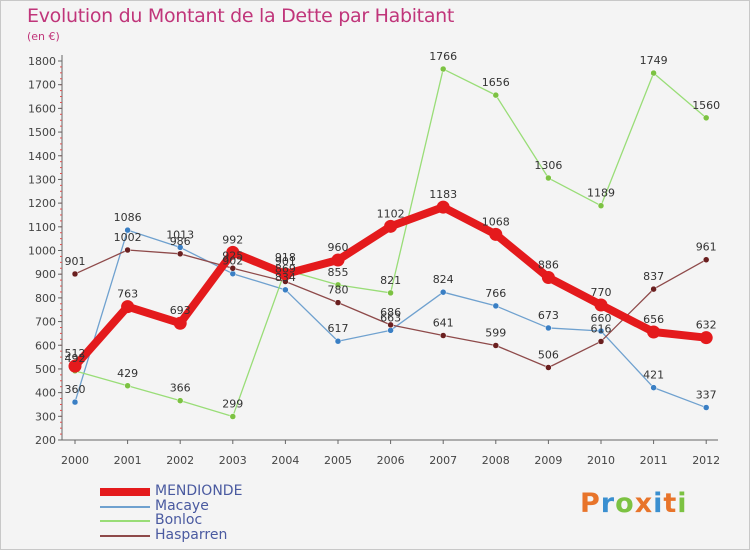 This screenshot has width=750, height=550. Describe the element at coordinates (390, 280) in the screenshot. I see `data-label: 821` at that location.